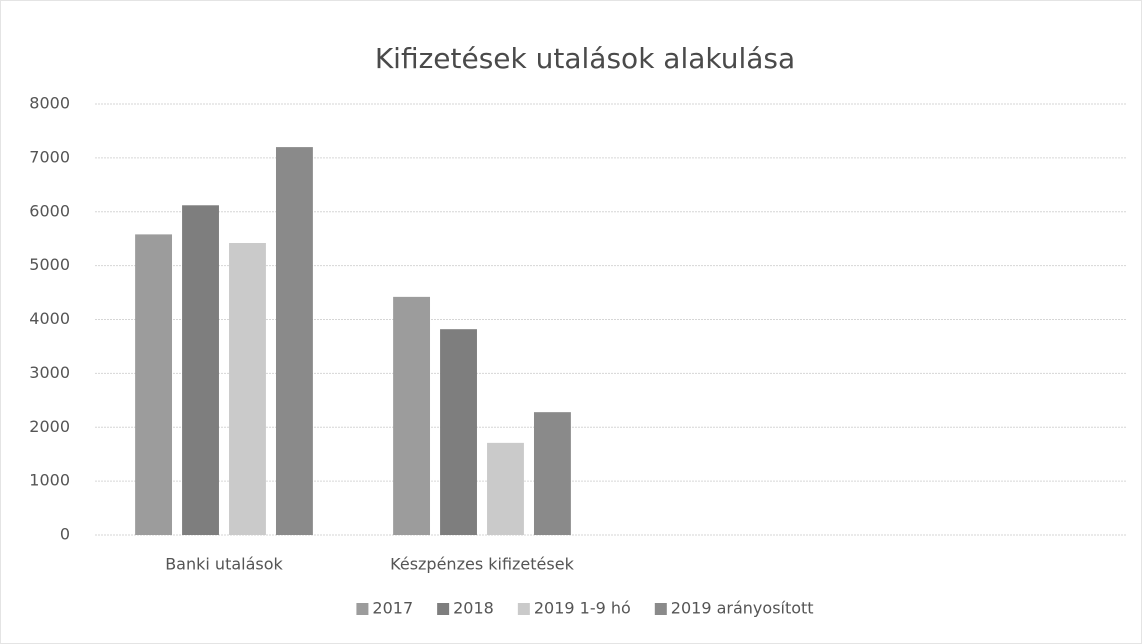 The image size is (1142, 644). What do you see at coordinates (49, 318) in the screenshot?
I see `y-tick-label: 4000` at bounding box center [49, 318].